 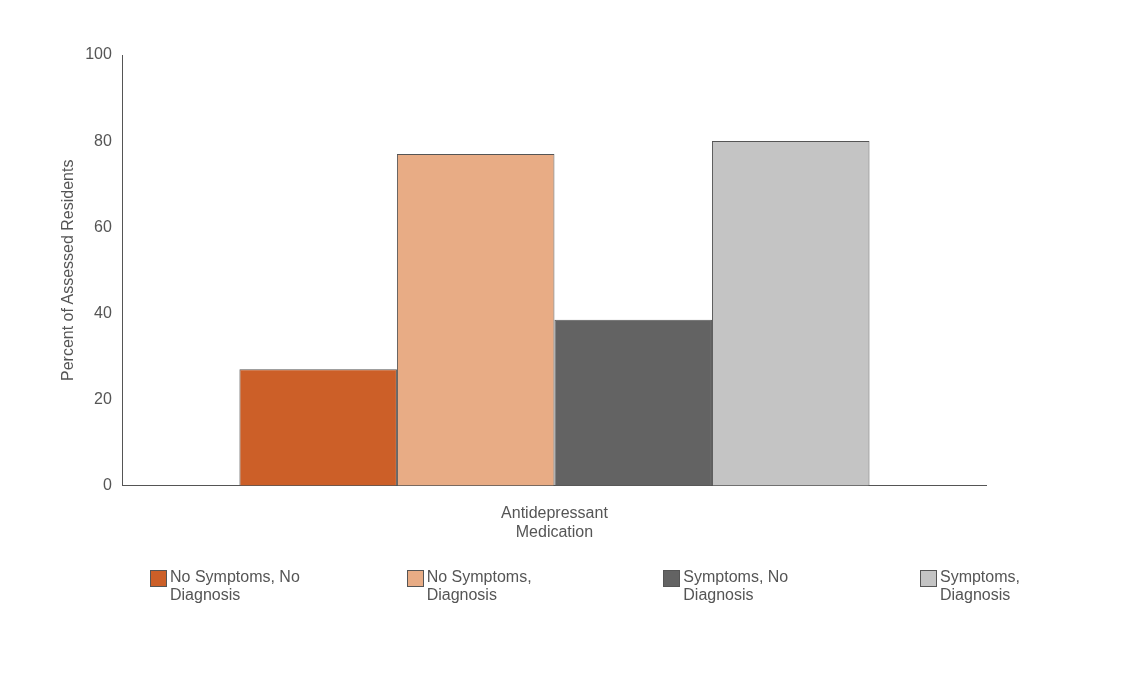 I want to click on y-tick-label: 60, so click(x=103, y=226).